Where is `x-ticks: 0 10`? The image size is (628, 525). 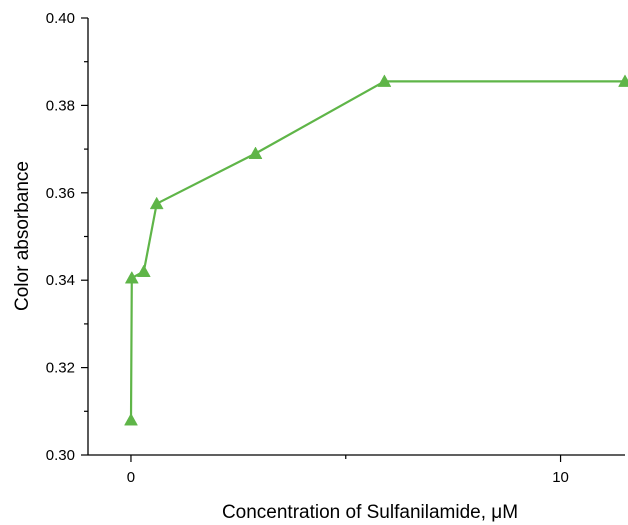
x-ticks: 0 10 is located at coordinates (348, 470).